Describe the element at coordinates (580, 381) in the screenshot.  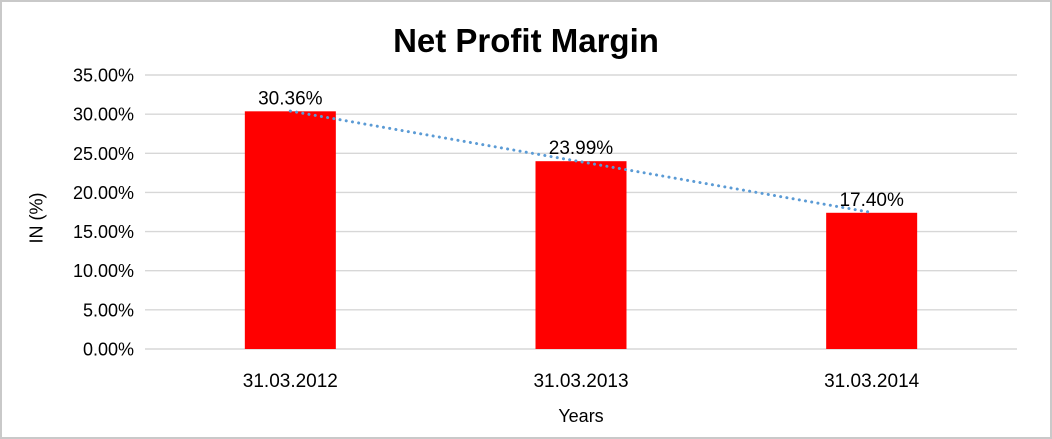
I see `x-category-label: 31.03.2013` at that location.